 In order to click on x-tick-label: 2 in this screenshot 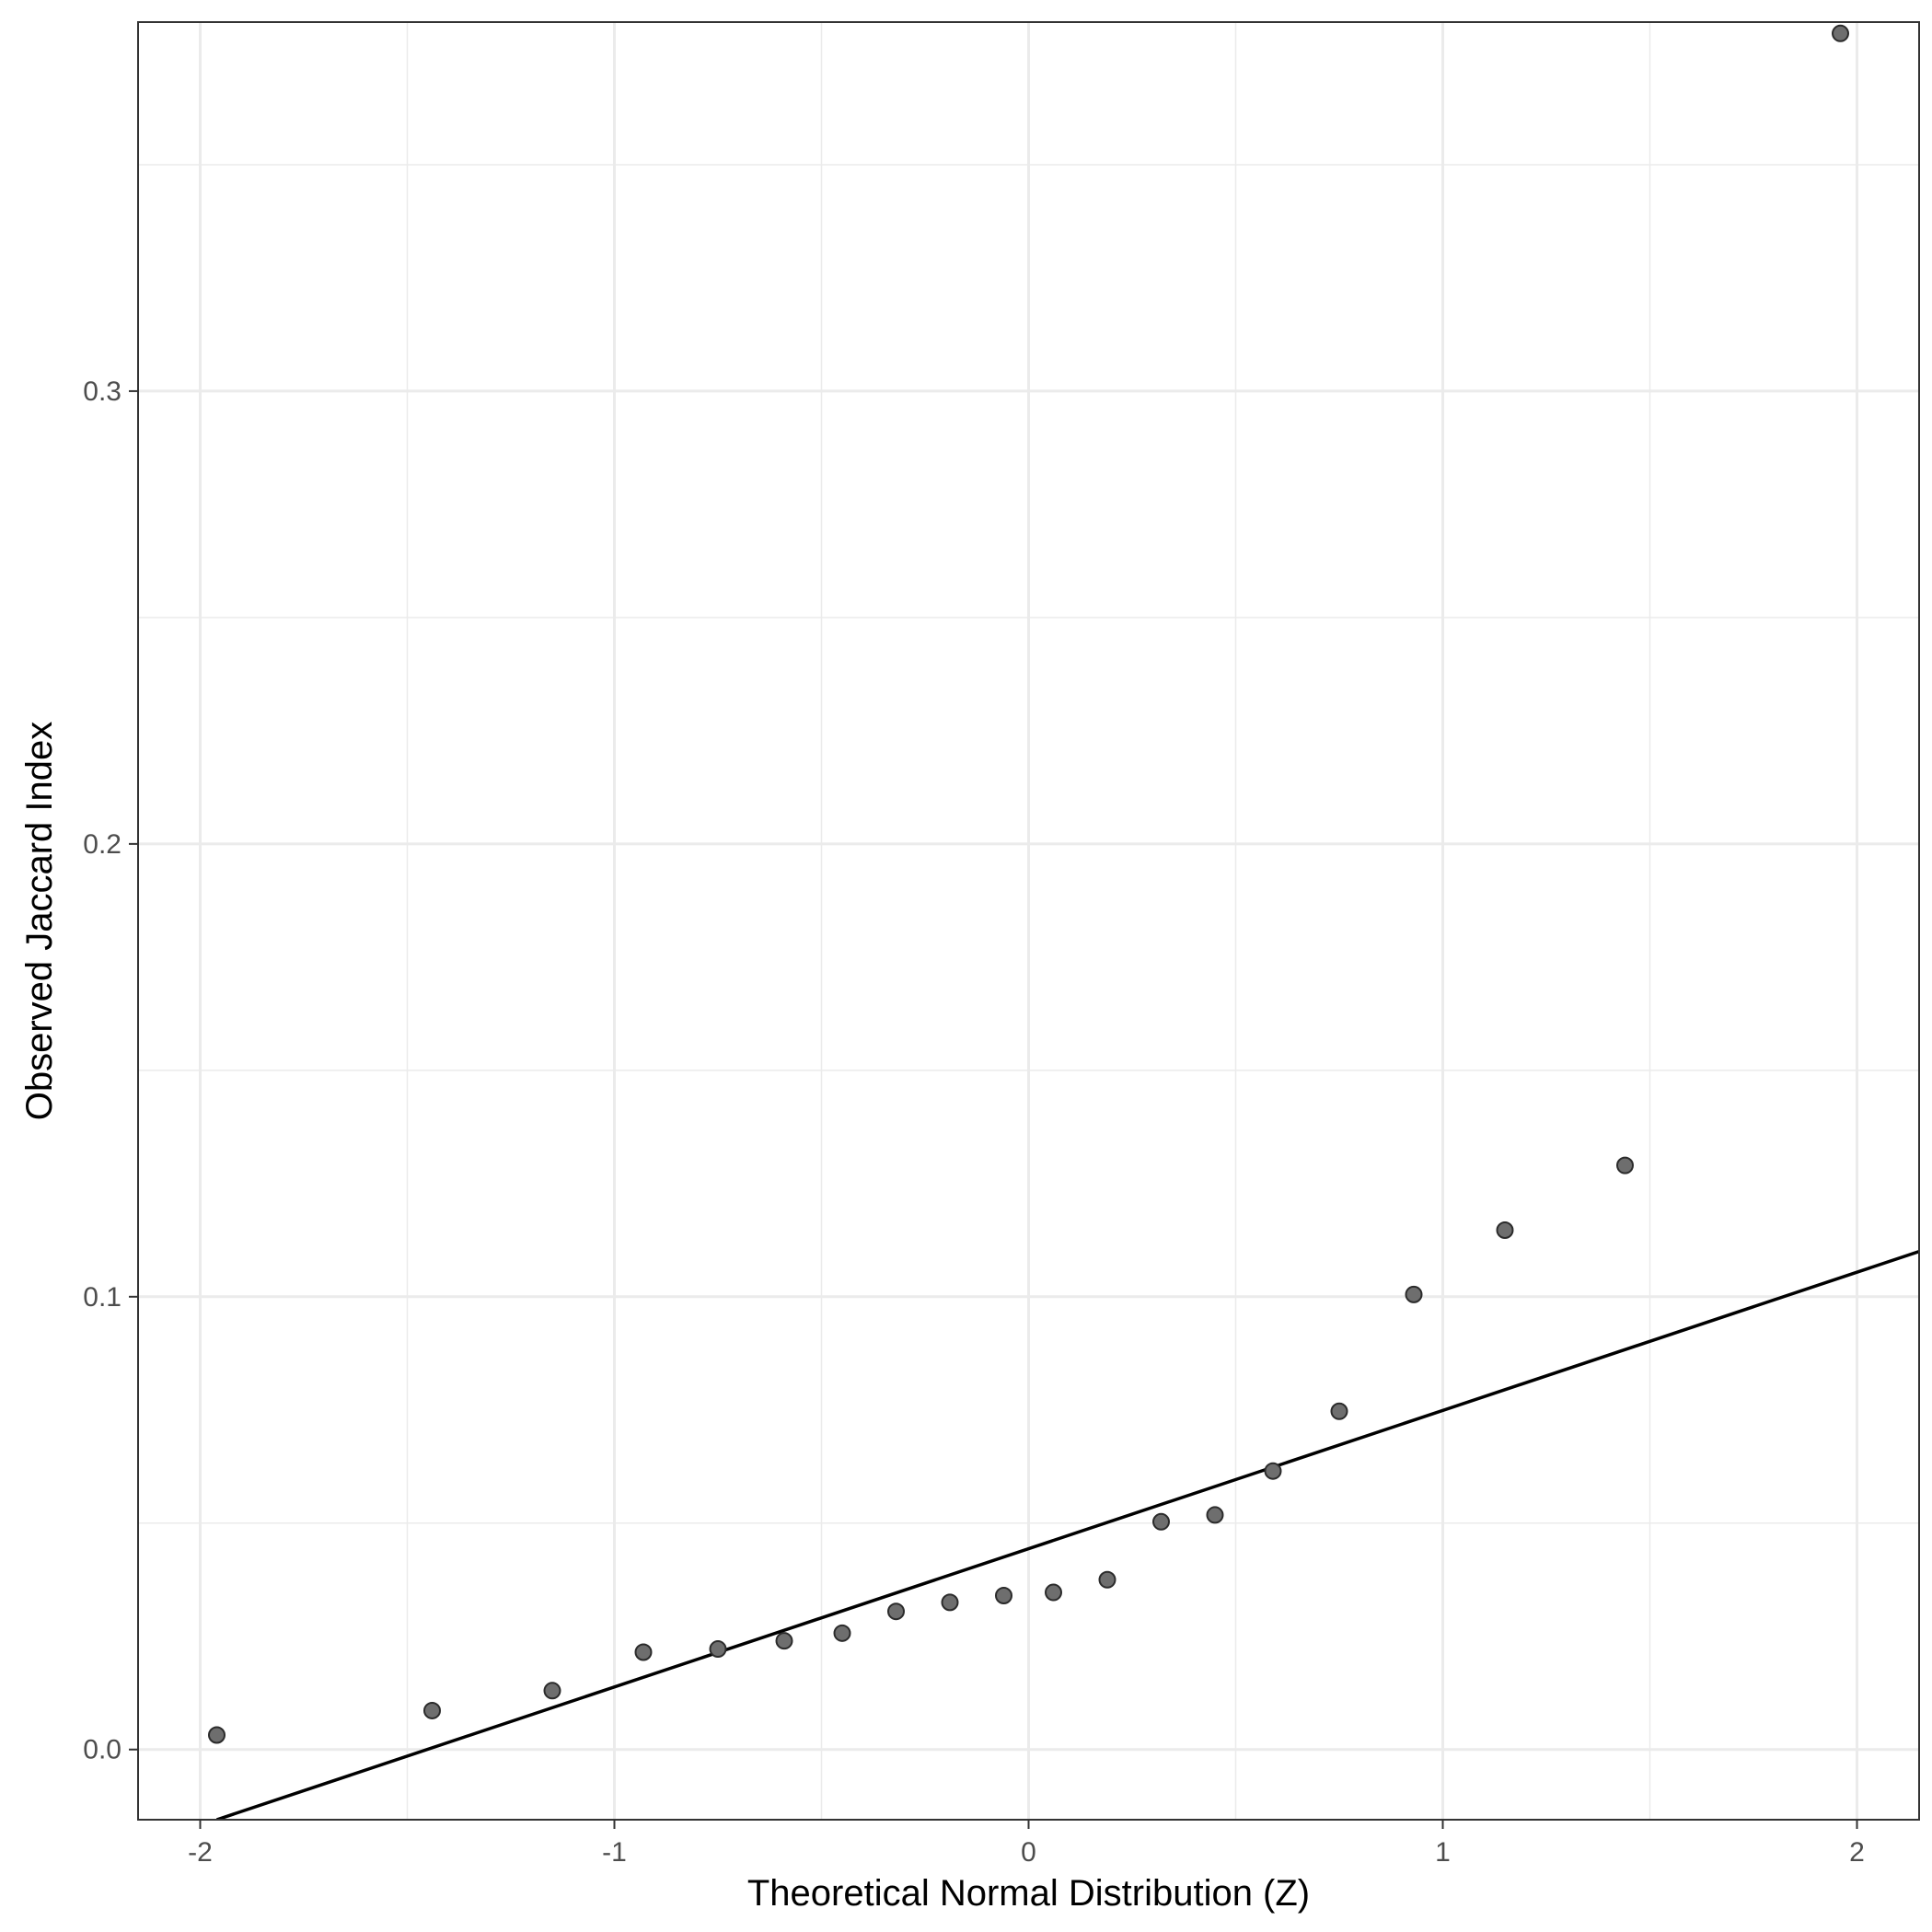, I will do `click(1857, 1853)`.